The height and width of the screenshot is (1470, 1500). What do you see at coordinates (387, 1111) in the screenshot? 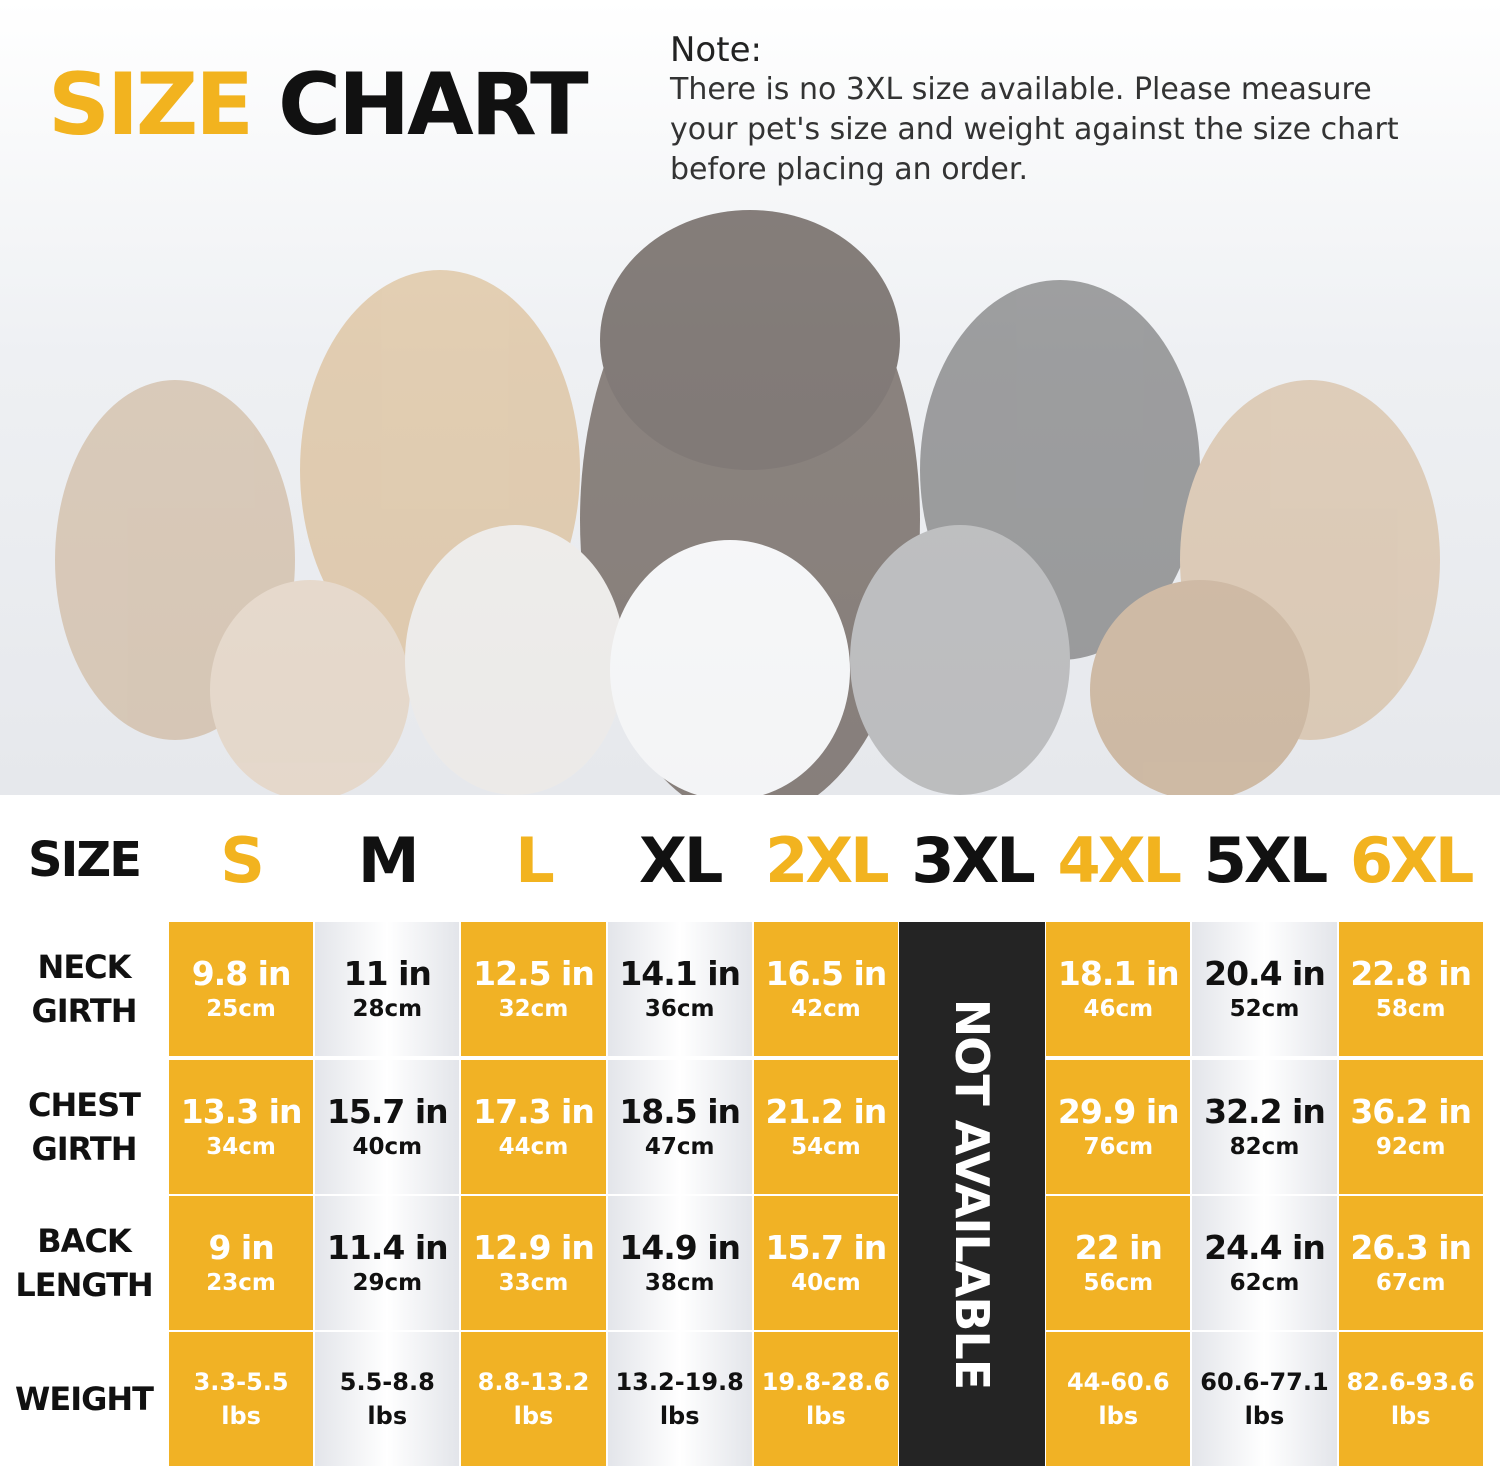
I see `measure-main: 15.7 in` at bounding box center [387, 1111].